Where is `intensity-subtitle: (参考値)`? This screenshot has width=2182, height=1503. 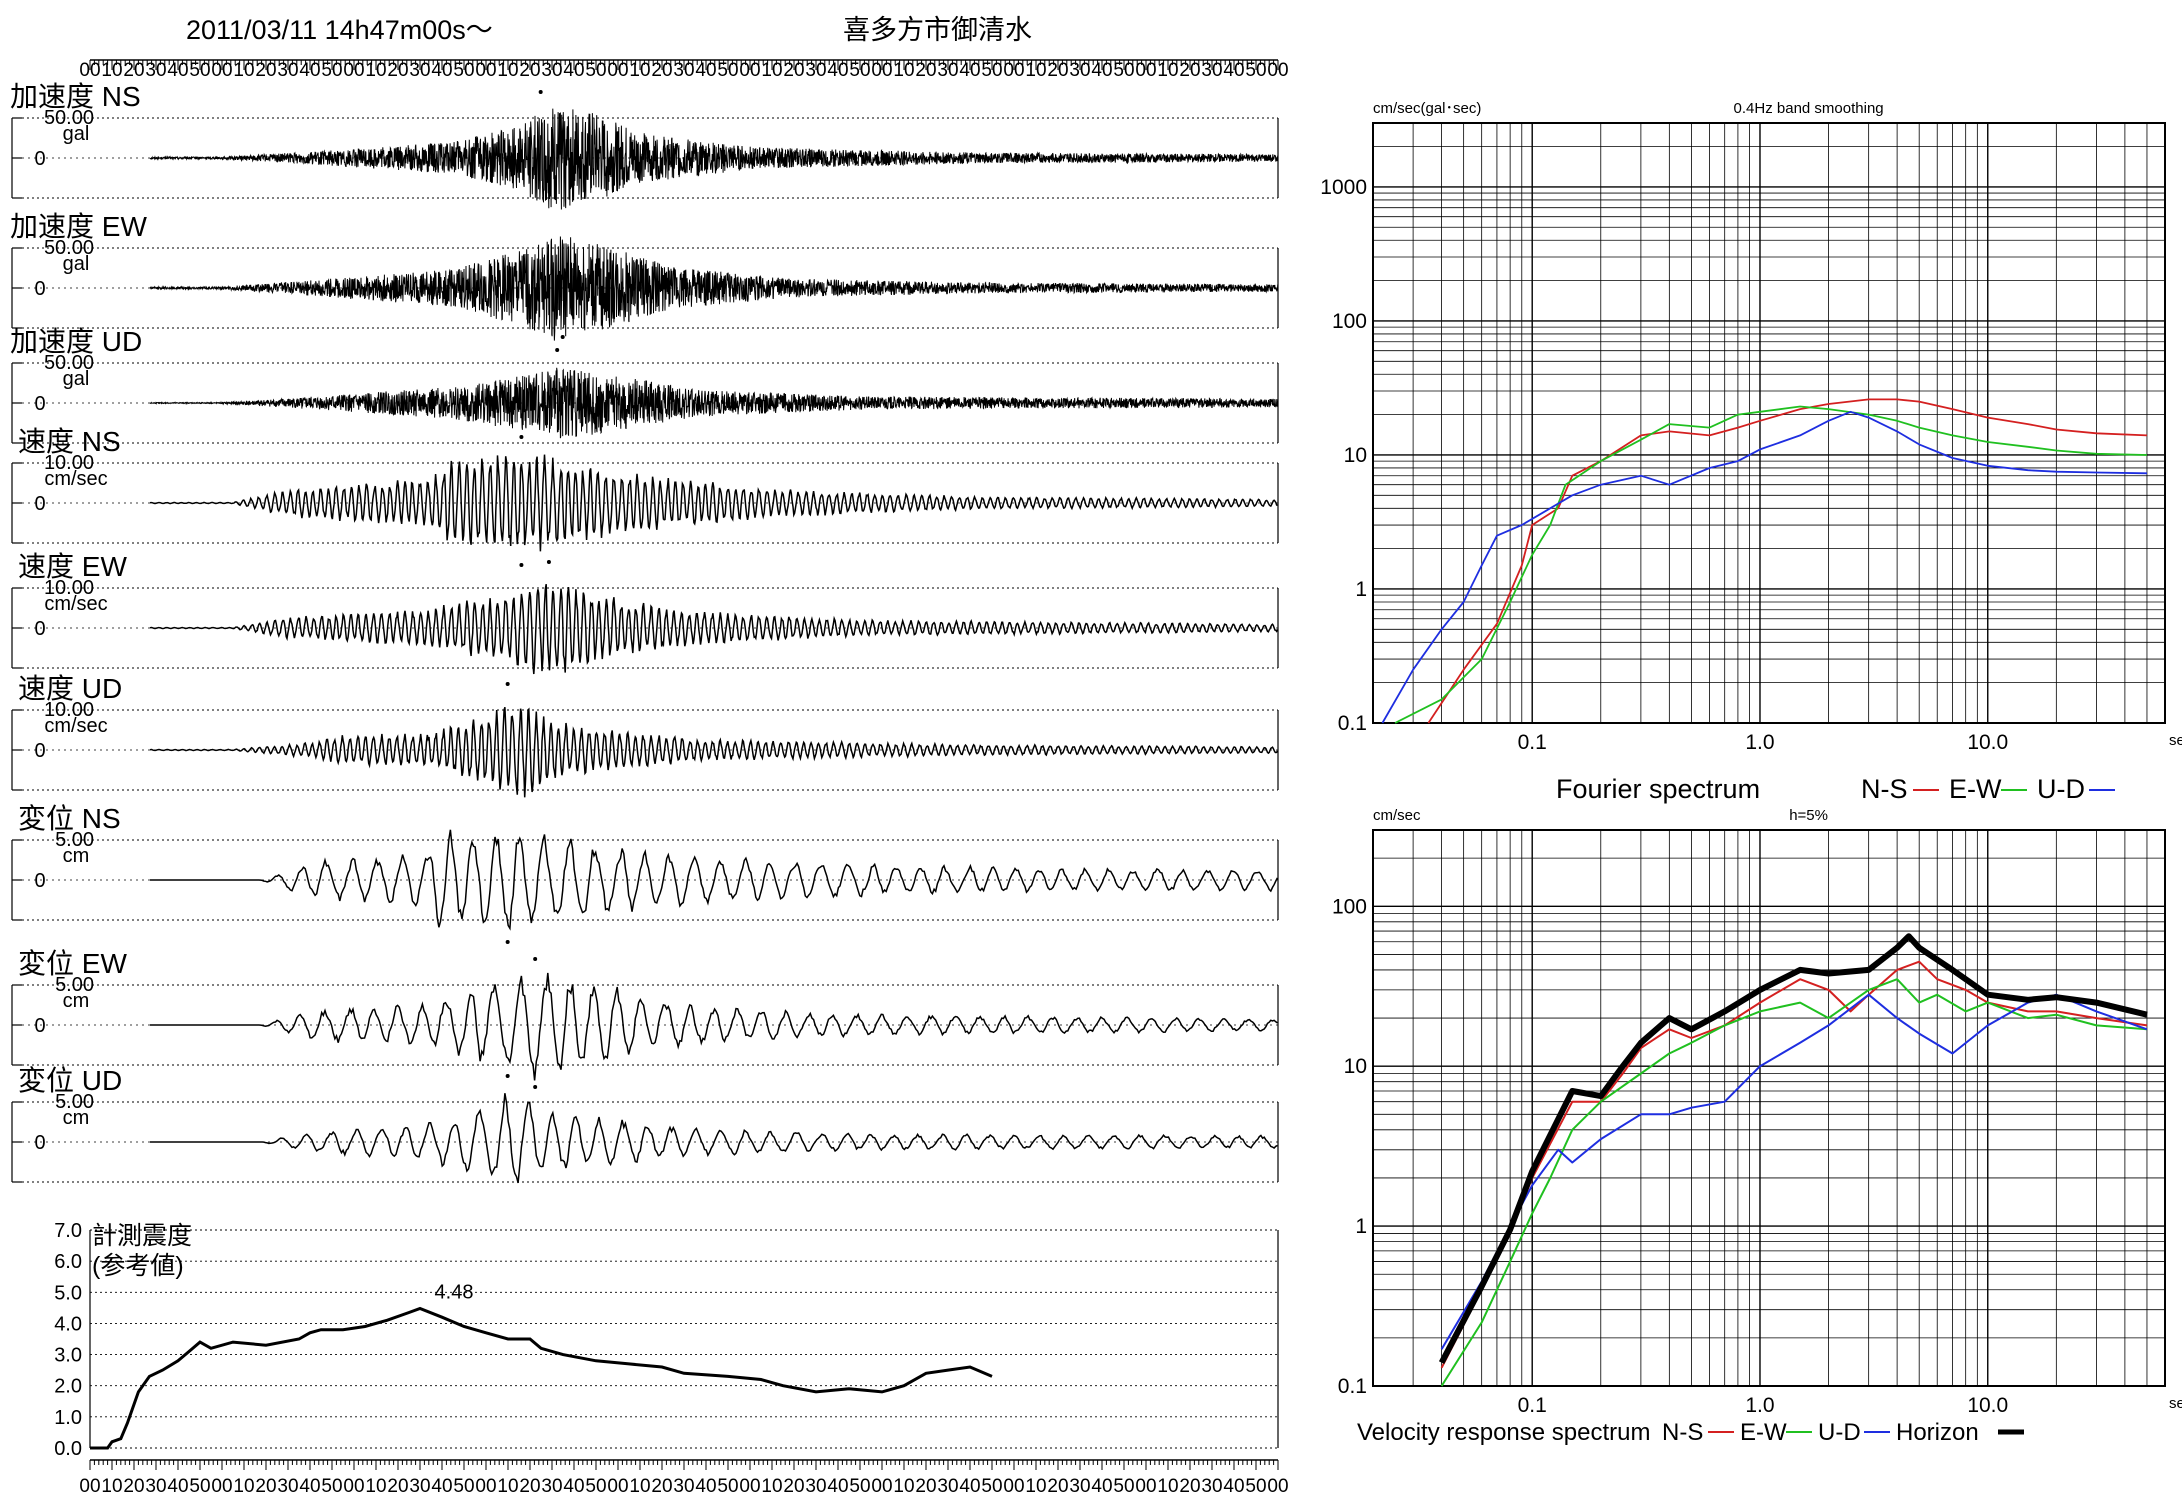 intensity-subtitle: (参考値) is located at coordinates (138, 1266).